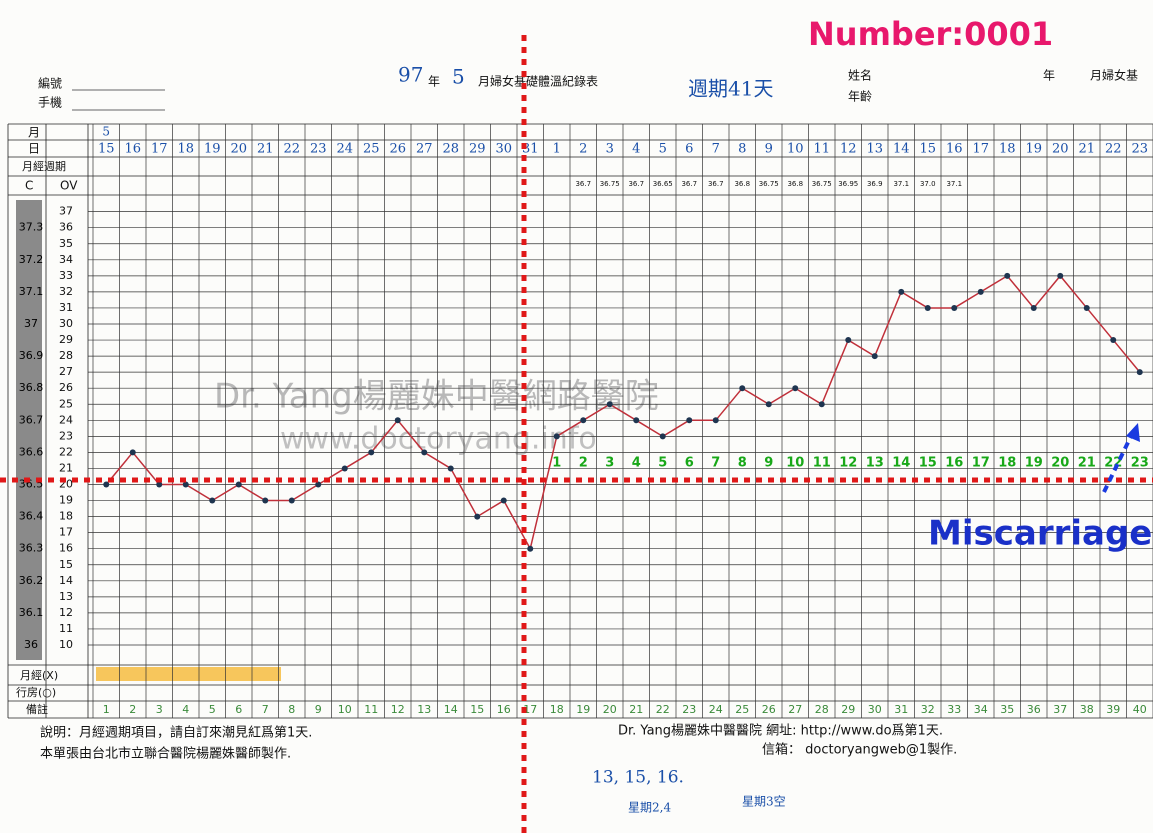 The height and width of the screenshot is (837, 1153). I want to click on y2-tick-label: 36.8, so click(31, 387).